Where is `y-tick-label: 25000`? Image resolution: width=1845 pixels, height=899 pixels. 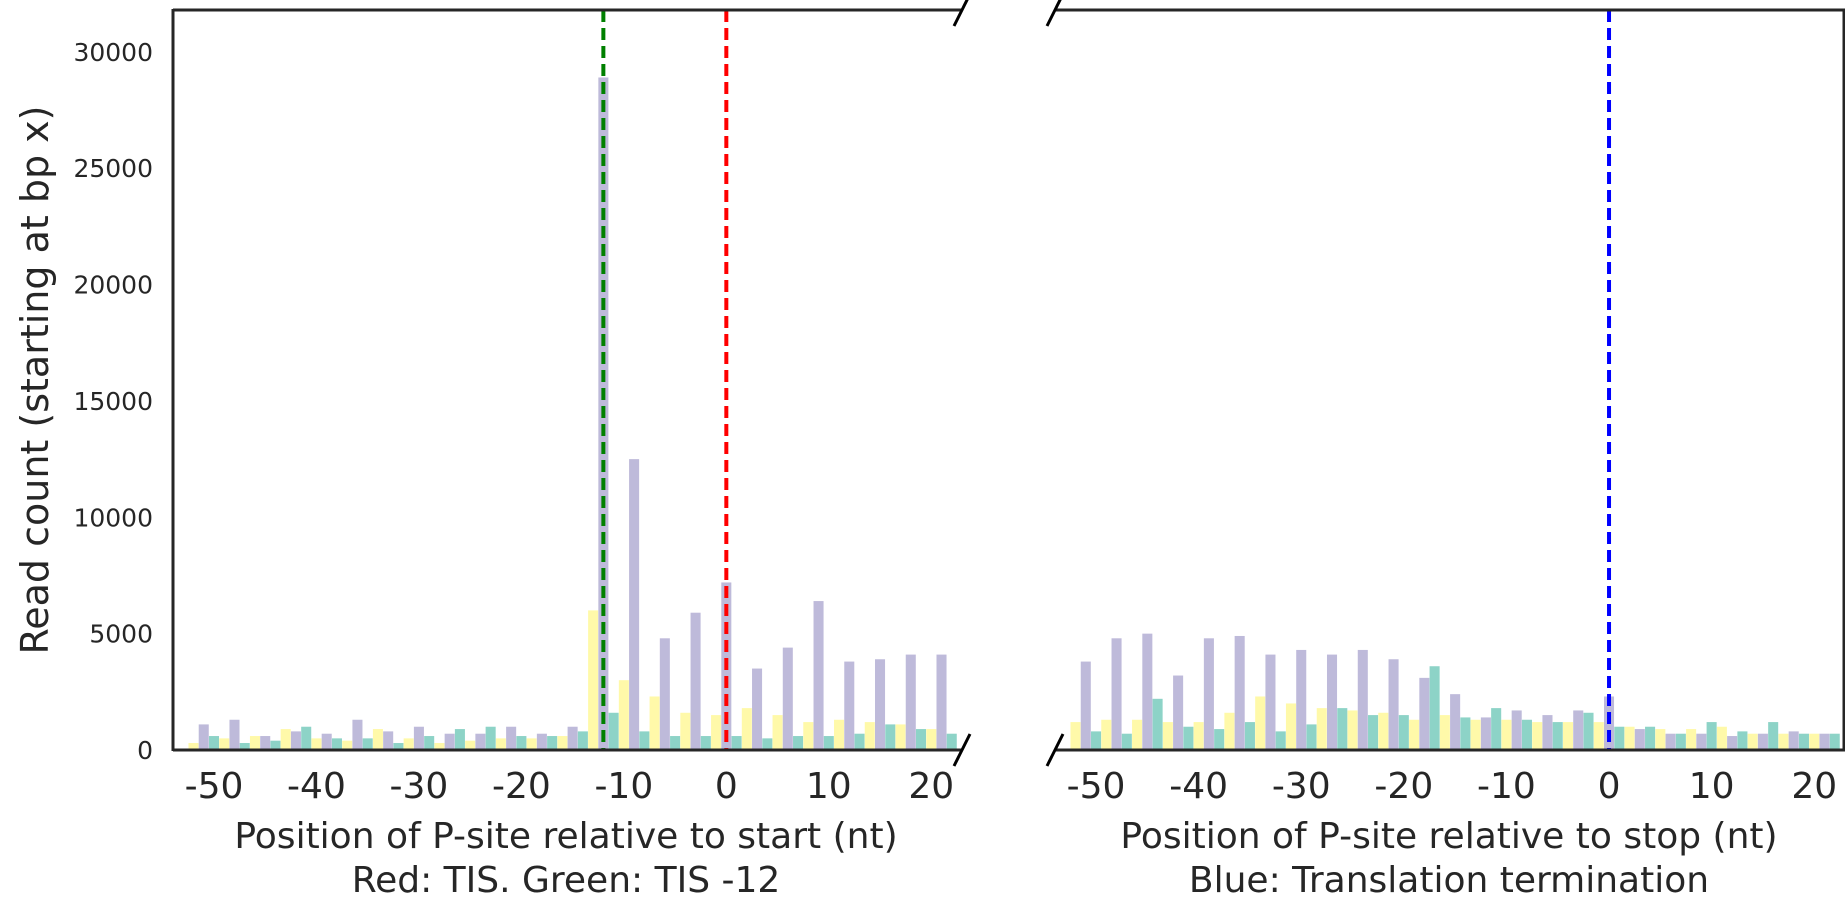 y-tick-label: 25000 is located at coordinates (113, 168).